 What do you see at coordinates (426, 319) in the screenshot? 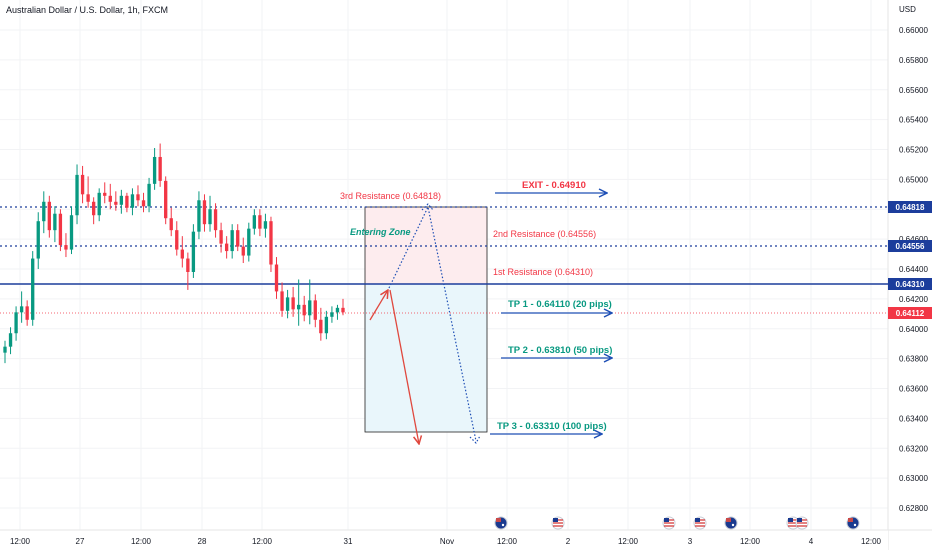
I see `trade-zone` at bounding box center [426, 319].